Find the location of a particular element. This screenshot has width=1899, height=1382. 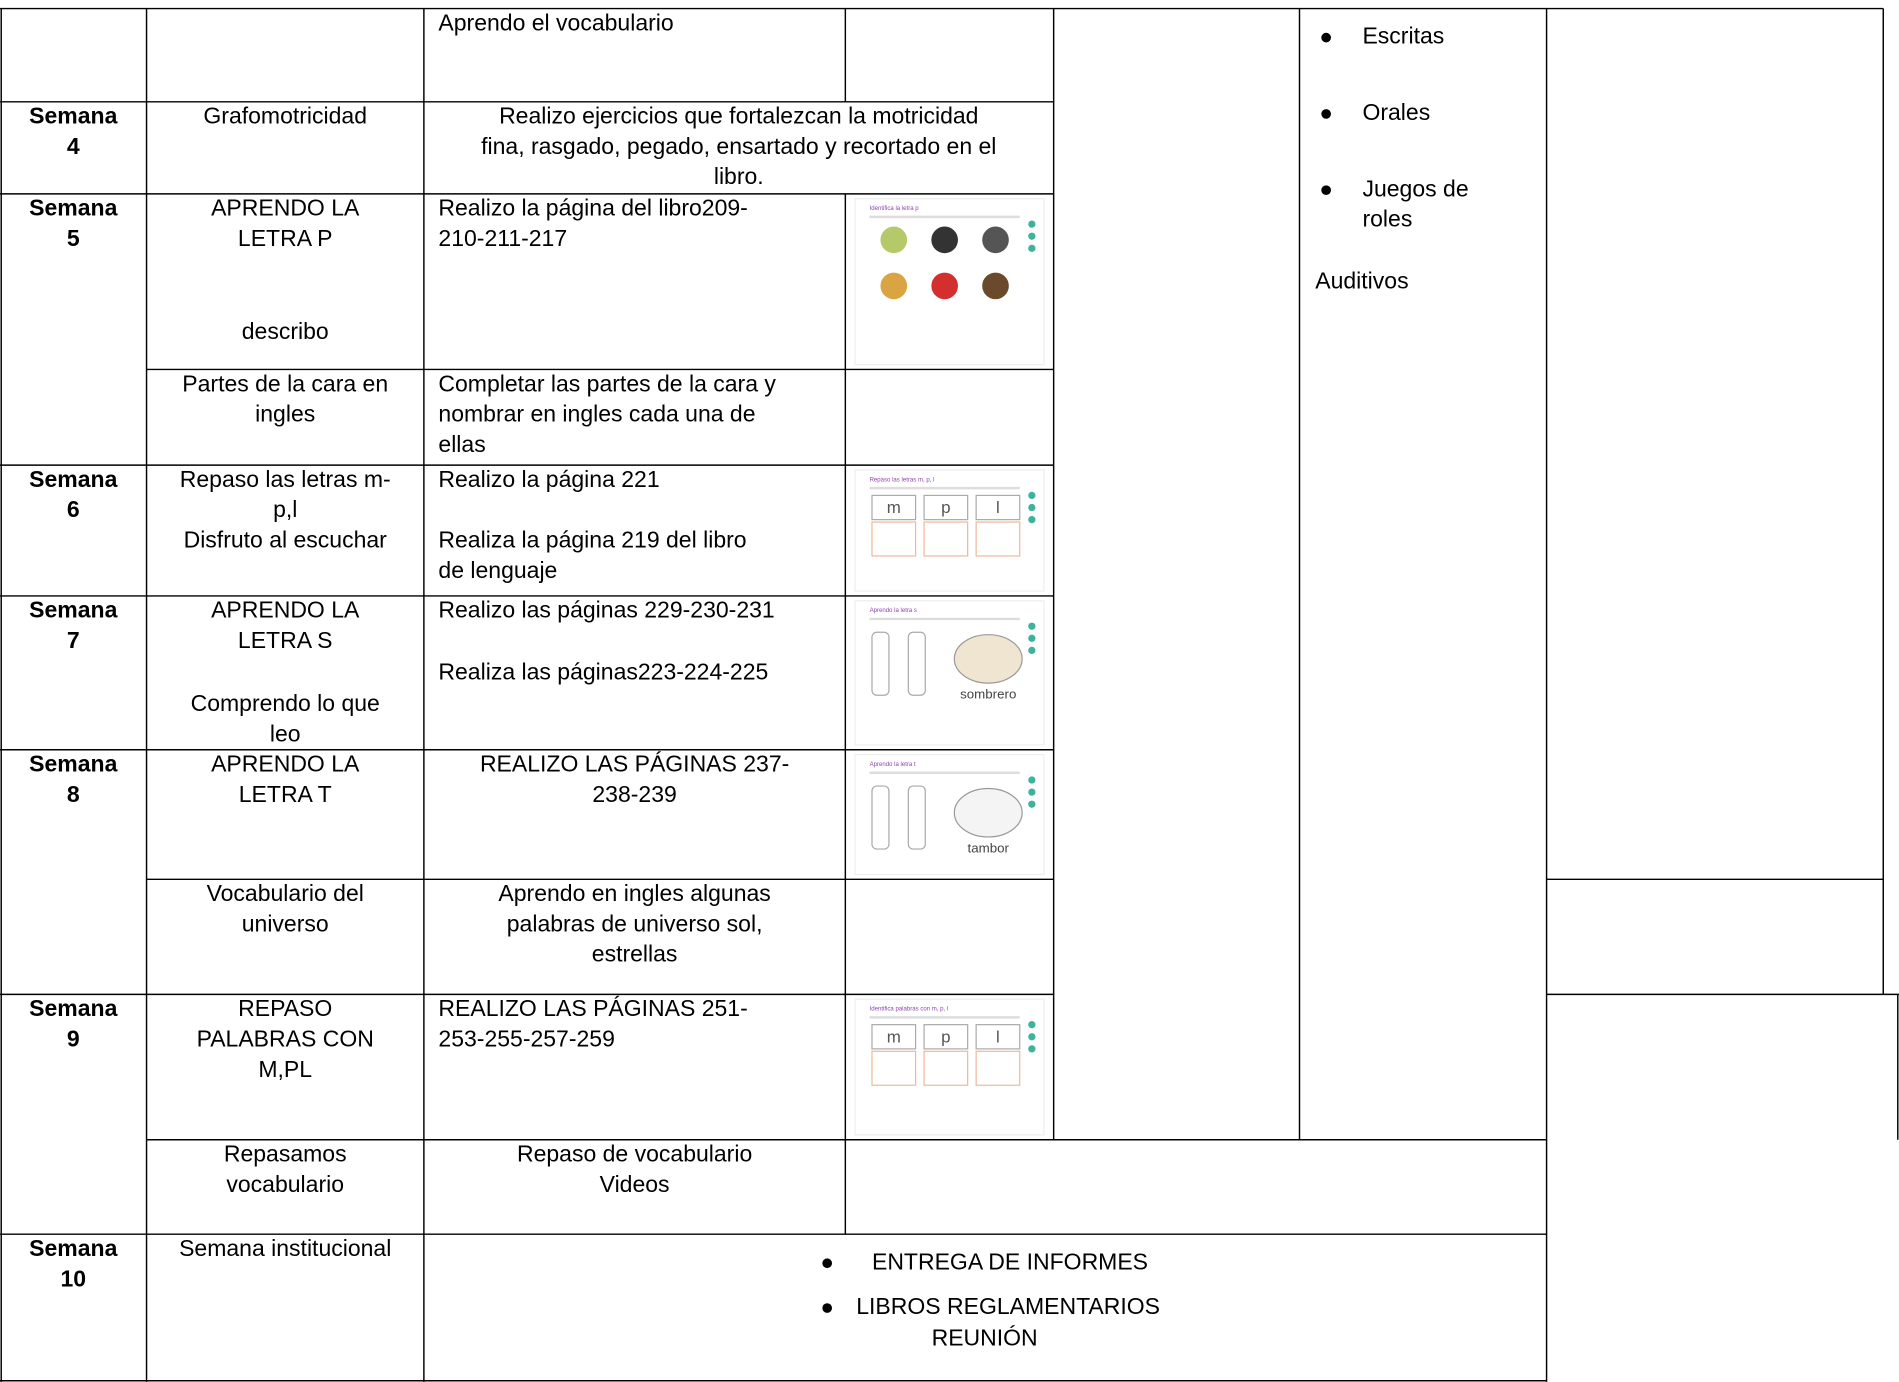

worksheet-thumbnail: Aprendo la letra t tambor is located at coordinates (949, 814).